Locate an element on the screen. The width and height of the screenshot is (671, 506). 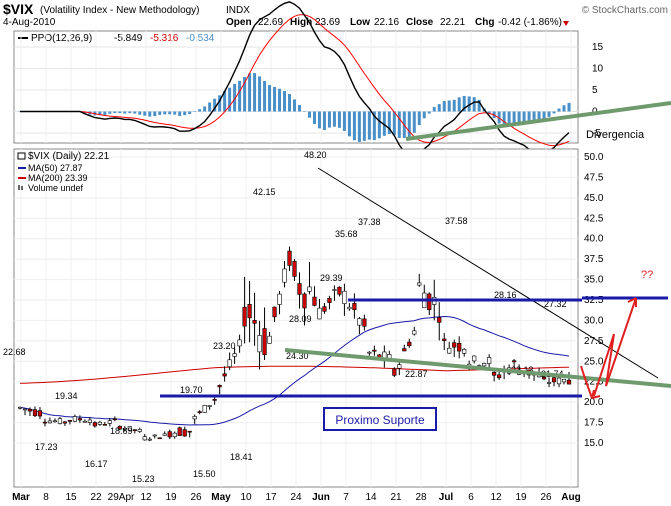
price-label: 37.58 is located at coordinates (456, 221).